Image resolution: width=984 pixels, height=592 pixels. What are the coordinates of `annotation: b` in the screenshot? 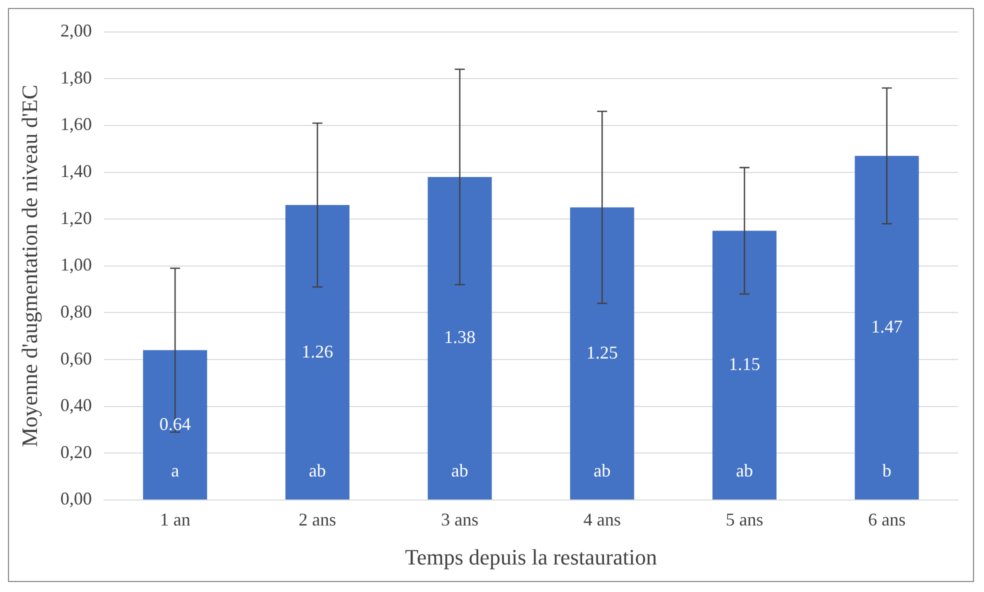 It's located at (887, 470).